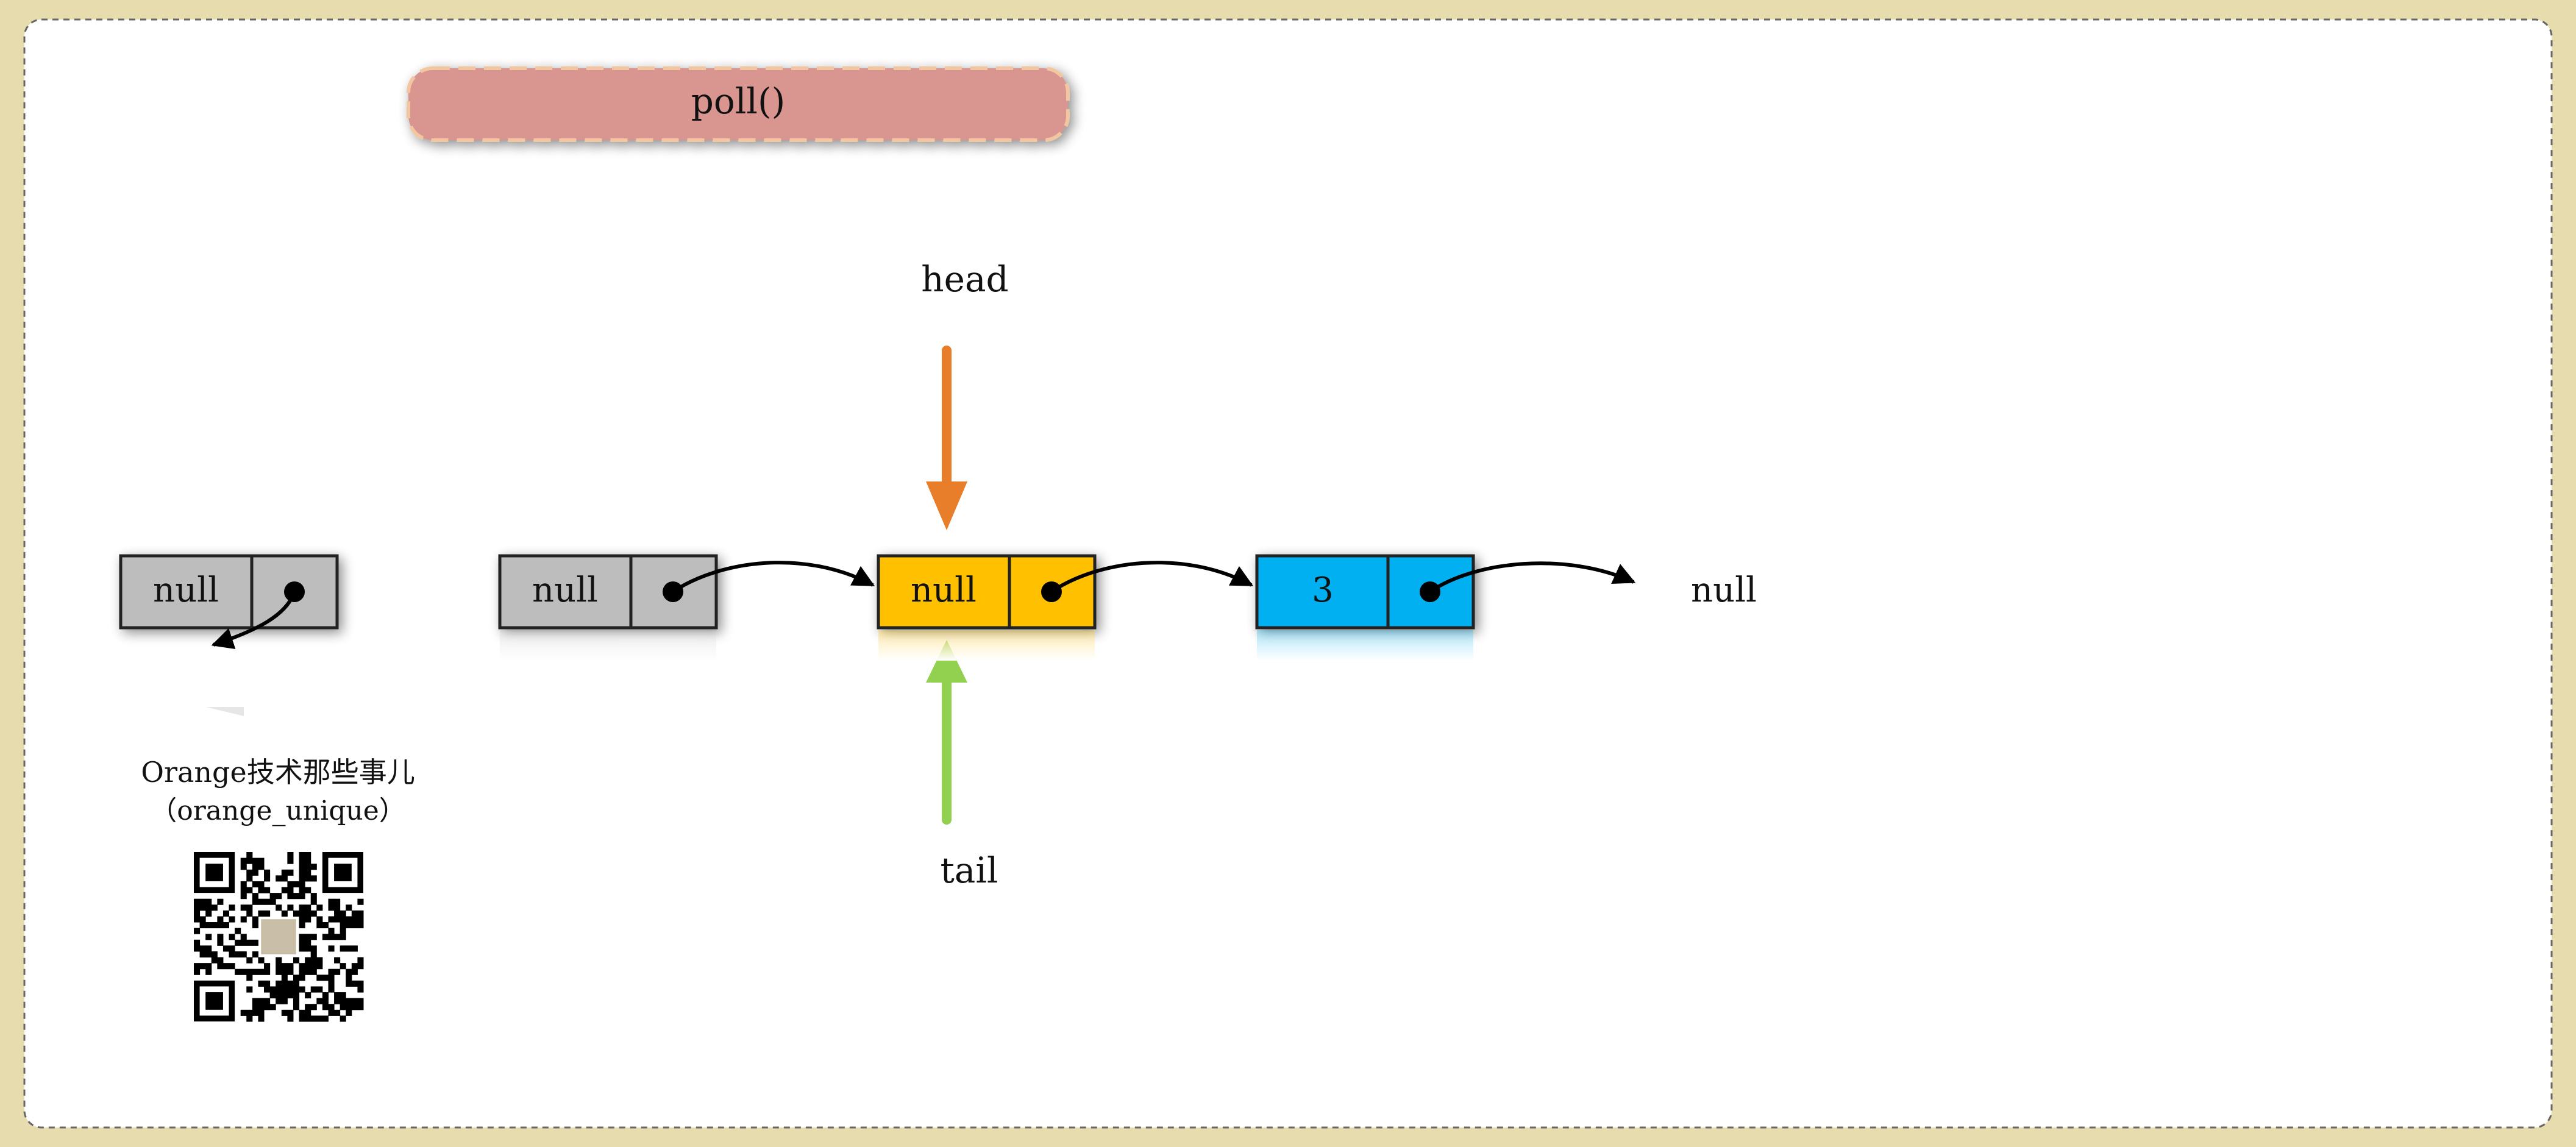 The image size is (2576, 1147). What do you see at coordinates (1724, 590) in the screenshot?
I see `terminal-null-label: null` at bounding box center [1724, 590].